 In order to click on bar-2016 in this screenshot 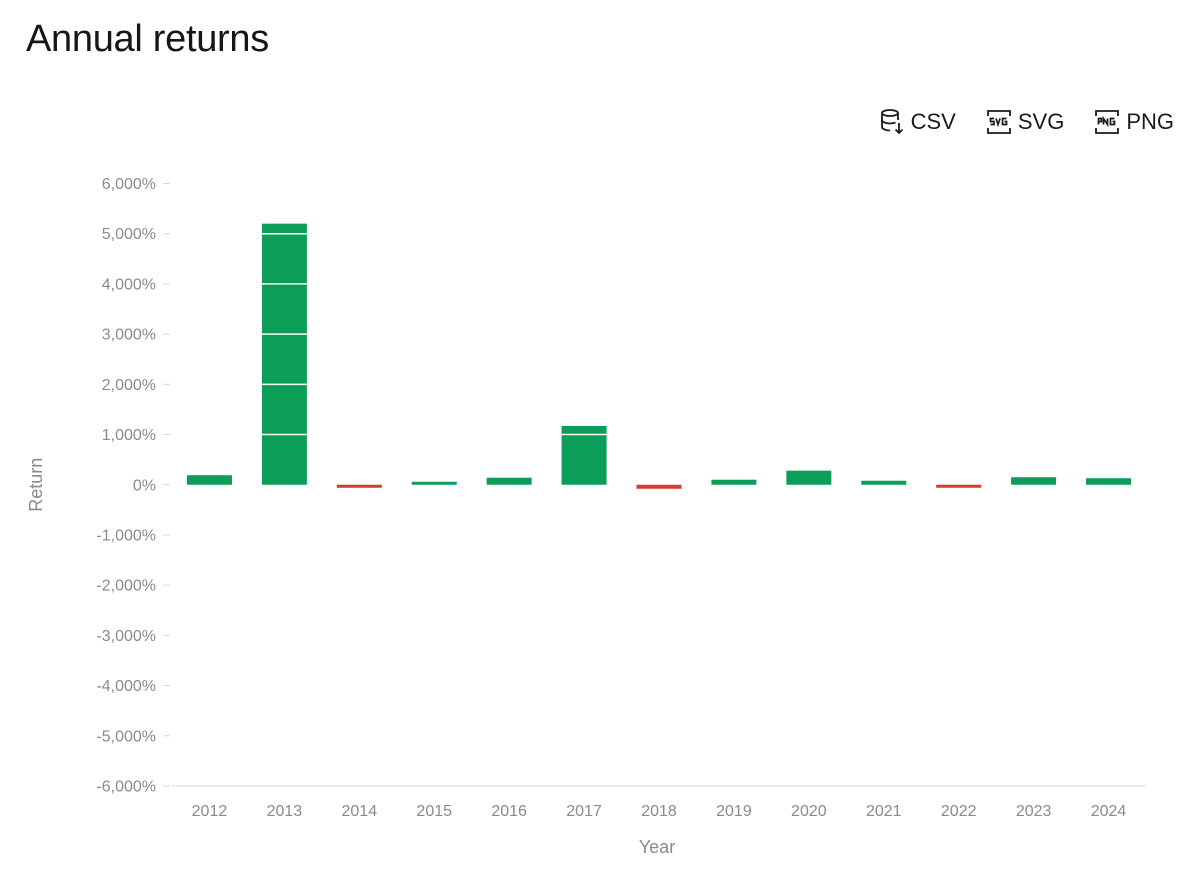, I will do `click(509, 481)`.